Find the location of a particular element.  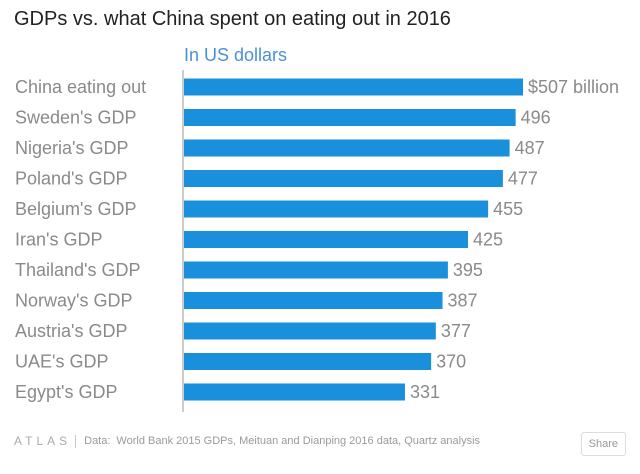

data-label: $507 billion is located at coordinates (573, 87).